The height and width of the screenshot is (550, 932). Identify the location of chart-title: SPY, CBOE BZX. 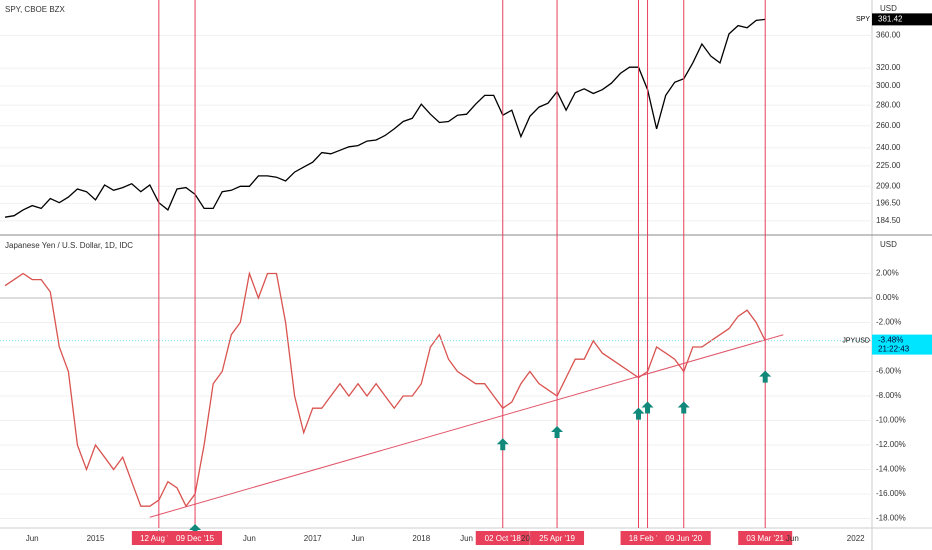
(35, 9).